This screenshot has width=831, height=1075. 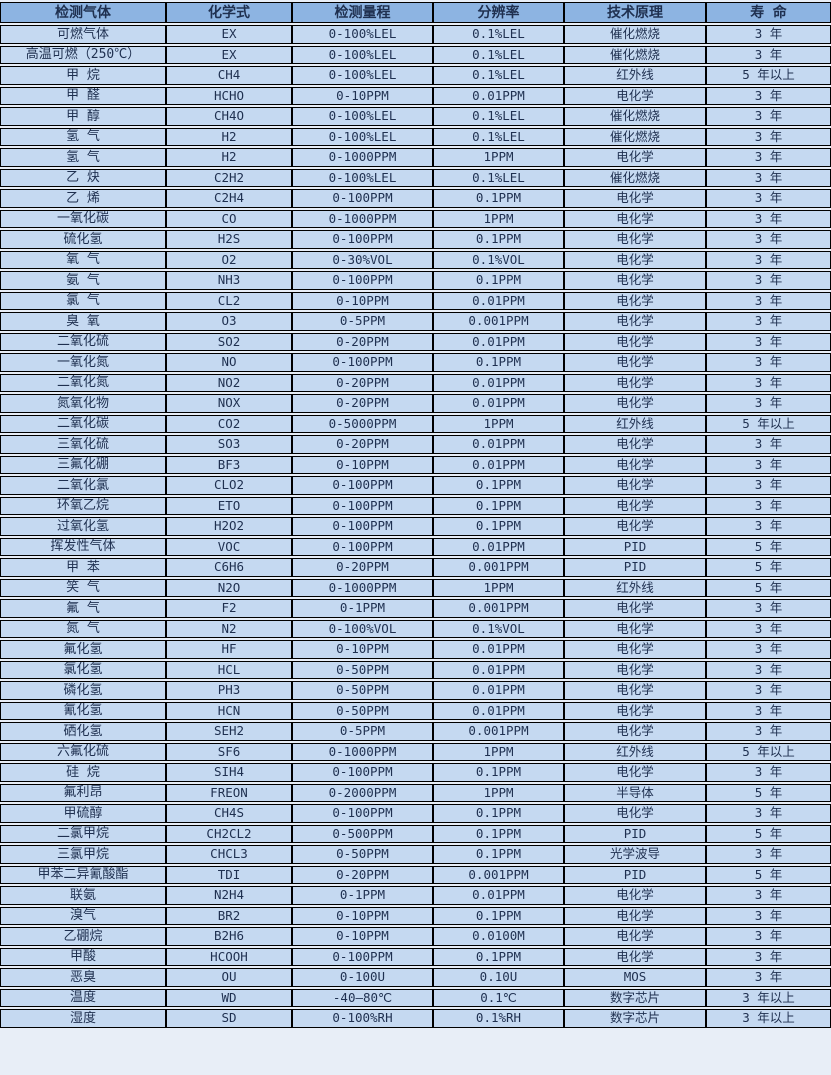 I want to click on cell-gas: 氟化氢, so click(x=83, y=649).